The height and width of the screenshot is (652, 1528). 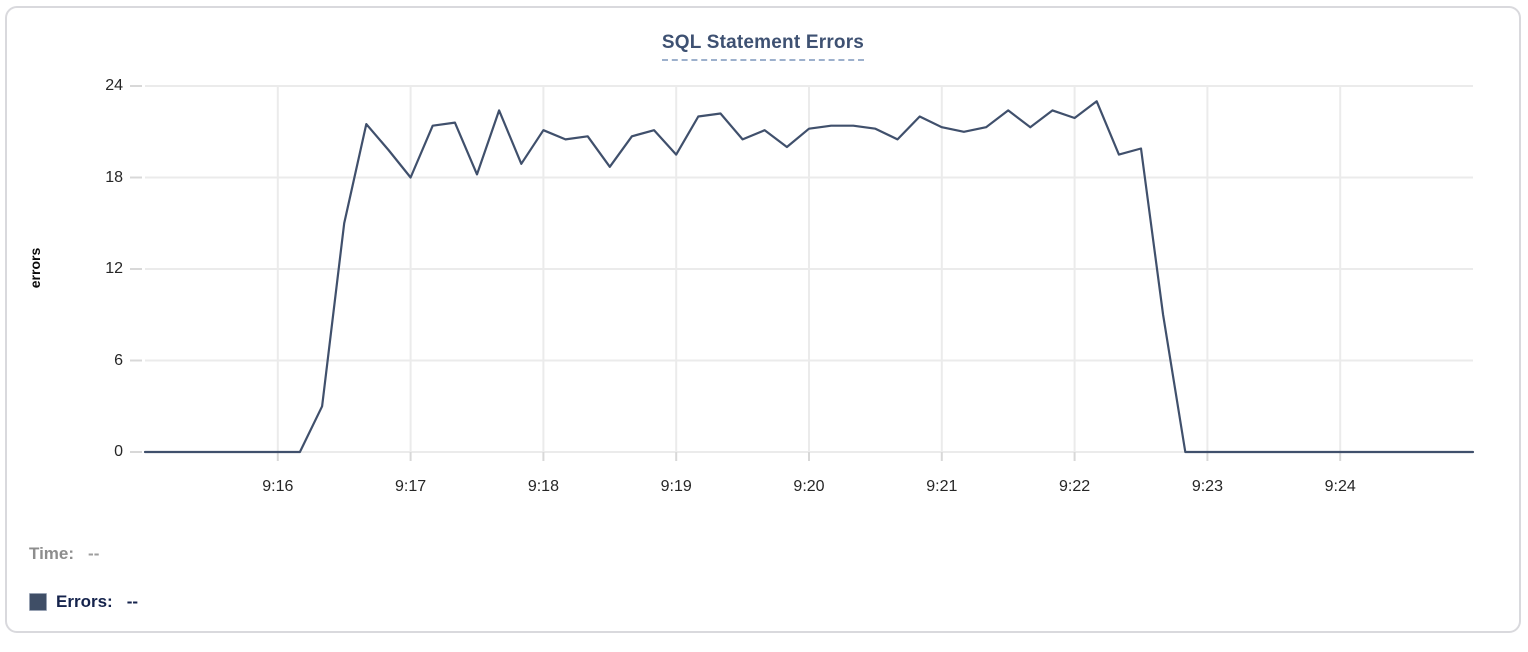 What do you see at coordinates (278, 486) in the screenshot?
I see `x-tick-label: 9:16` at bounding box center [278, 486].